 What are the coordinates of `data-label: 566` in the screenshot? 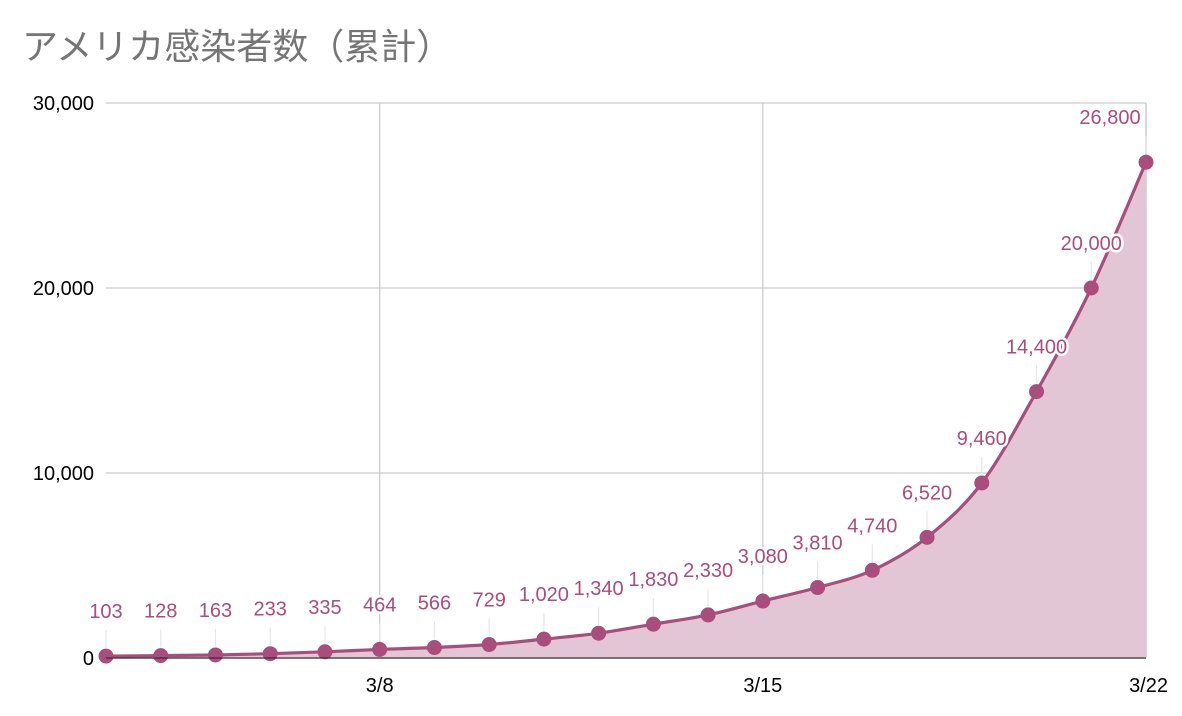 It's located at (434, 604).